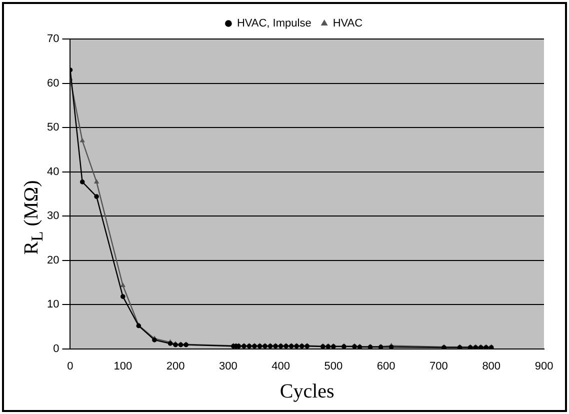 The image size is (569, 414). What do you see at coordinates (53, 172) in the screenshot?
I see `y-tick-label: 40` at bounding box center [53, 172].